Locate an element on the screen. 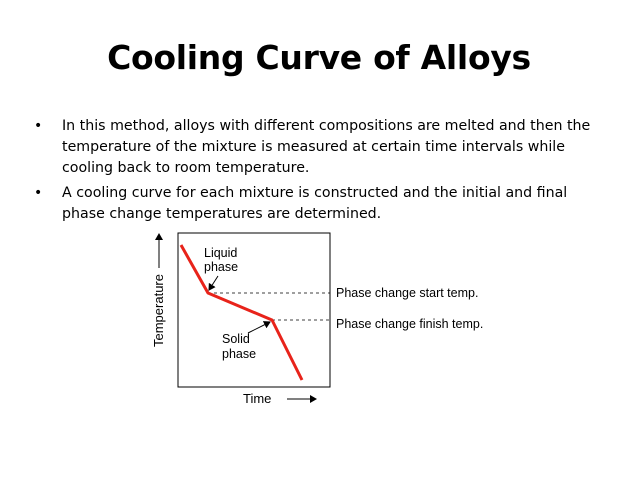 The width and height of the screenshot is (638, 479). slide-title: Cooling Curve of Alloys is located at coordinates (319, 57).